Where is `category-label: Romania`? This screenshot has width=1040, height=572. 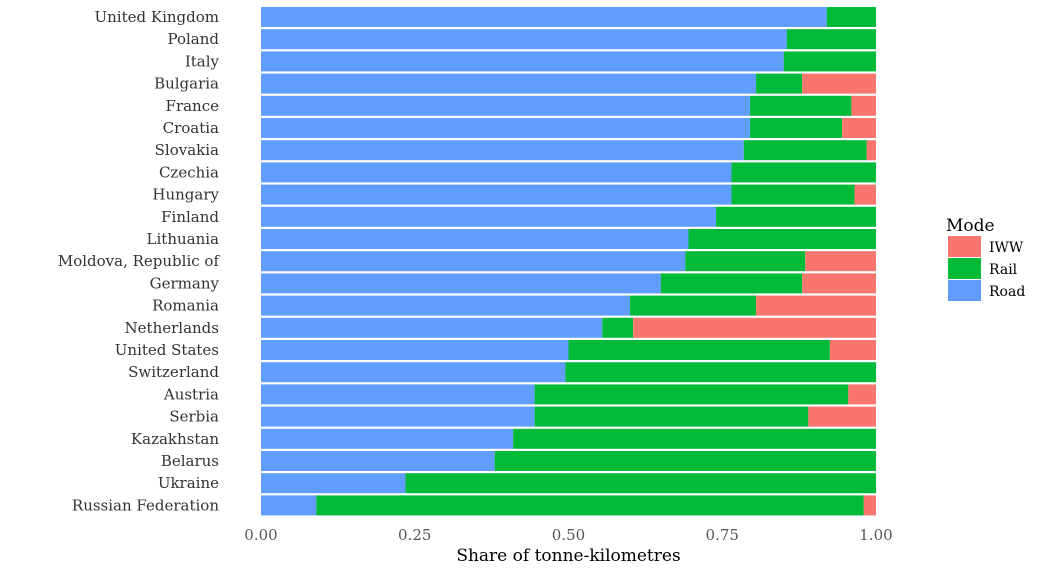 category-label: Romania is located at coordinates (185, 306).